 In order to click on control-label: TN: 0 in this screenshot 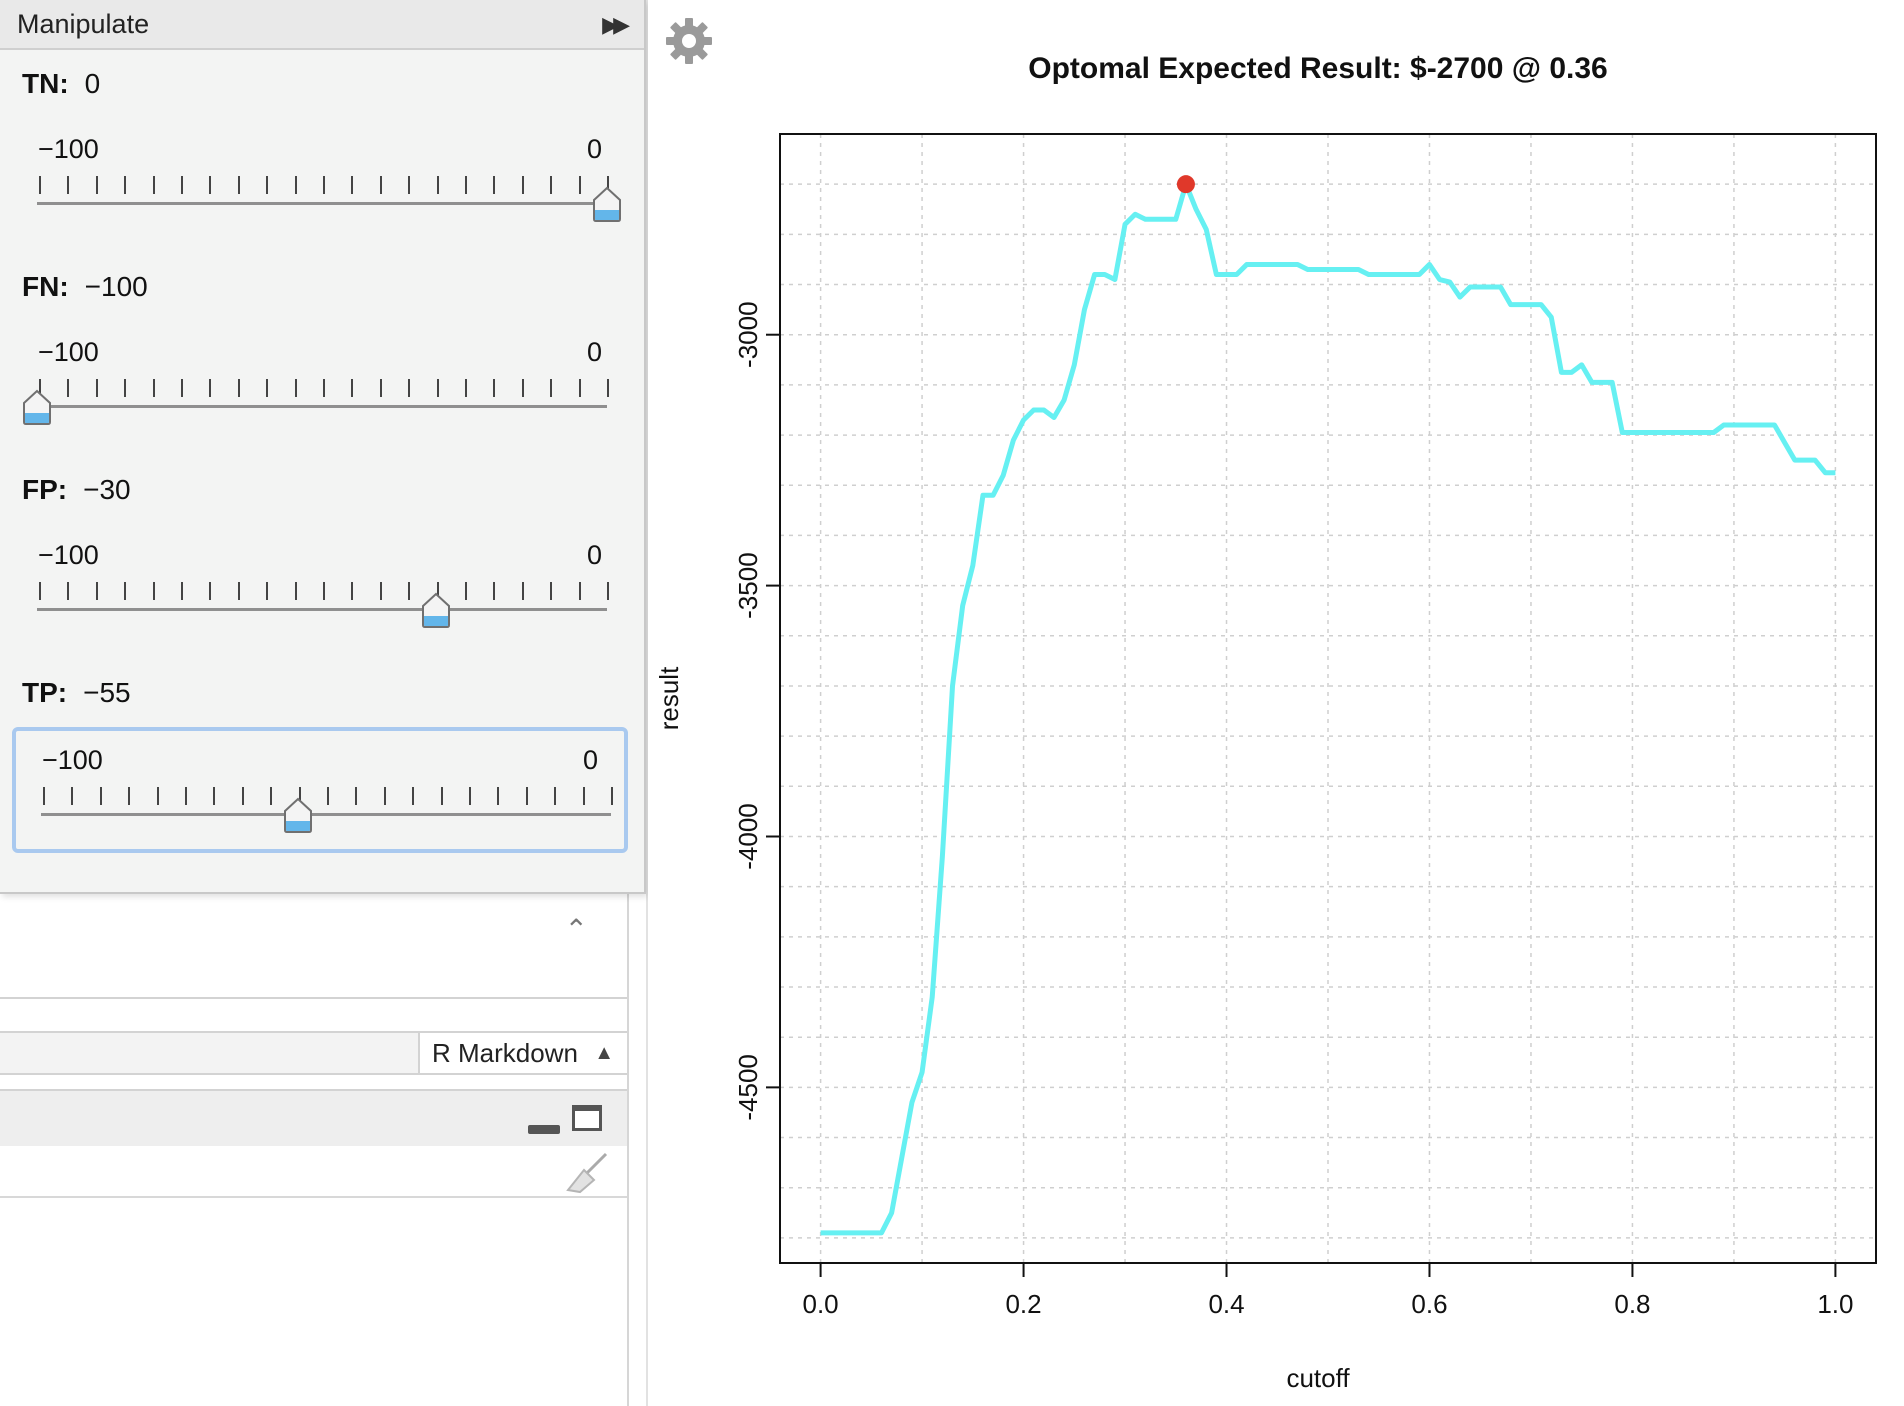, I will do `click(61, 84)`.